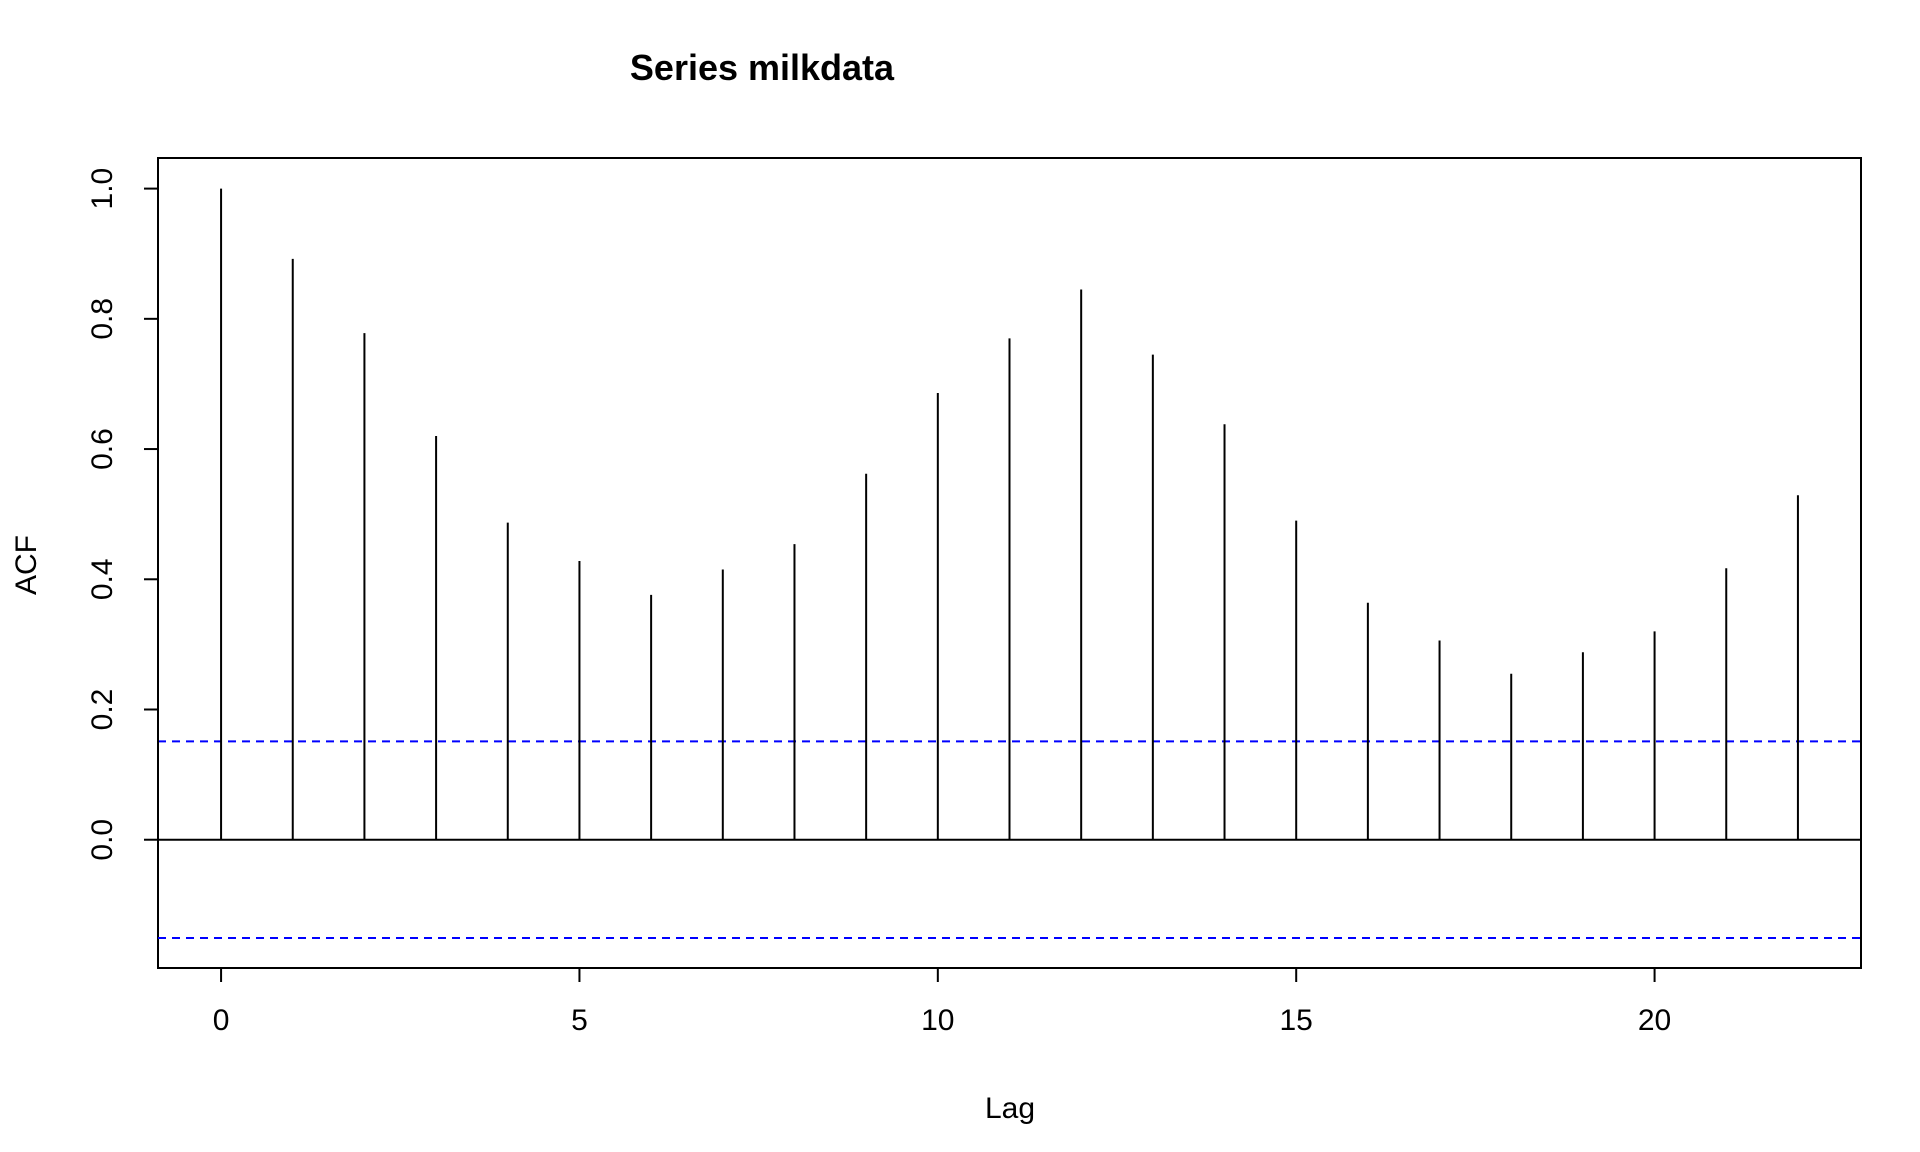  What do you see at coordinates (102, 710) in the screenshot?
I see `y-tick-label: 0.2` at bounding box center [102, 710].